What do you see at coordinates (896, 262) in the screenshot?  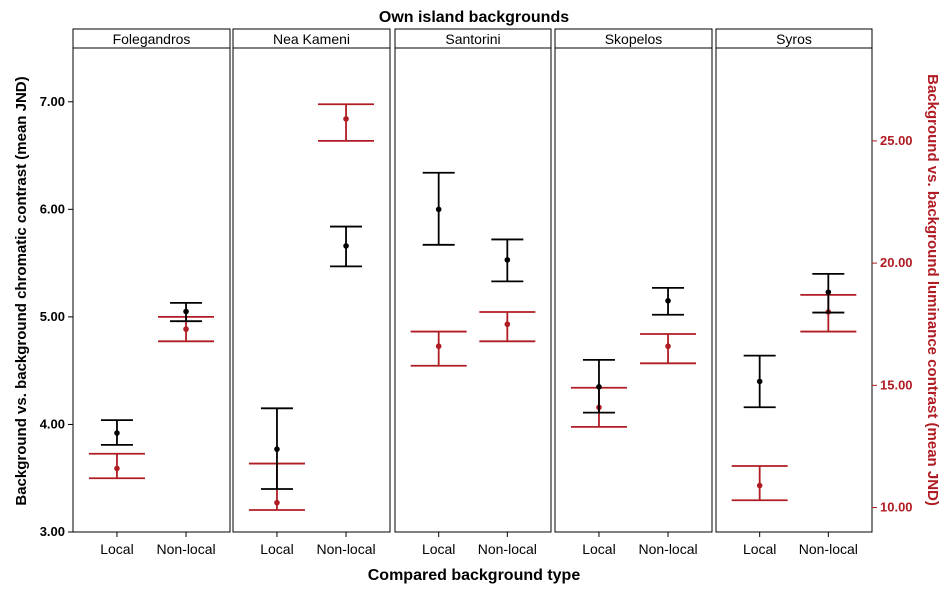 I see `y-right-tick-label: 20.00` at bounding box center [896, 262].